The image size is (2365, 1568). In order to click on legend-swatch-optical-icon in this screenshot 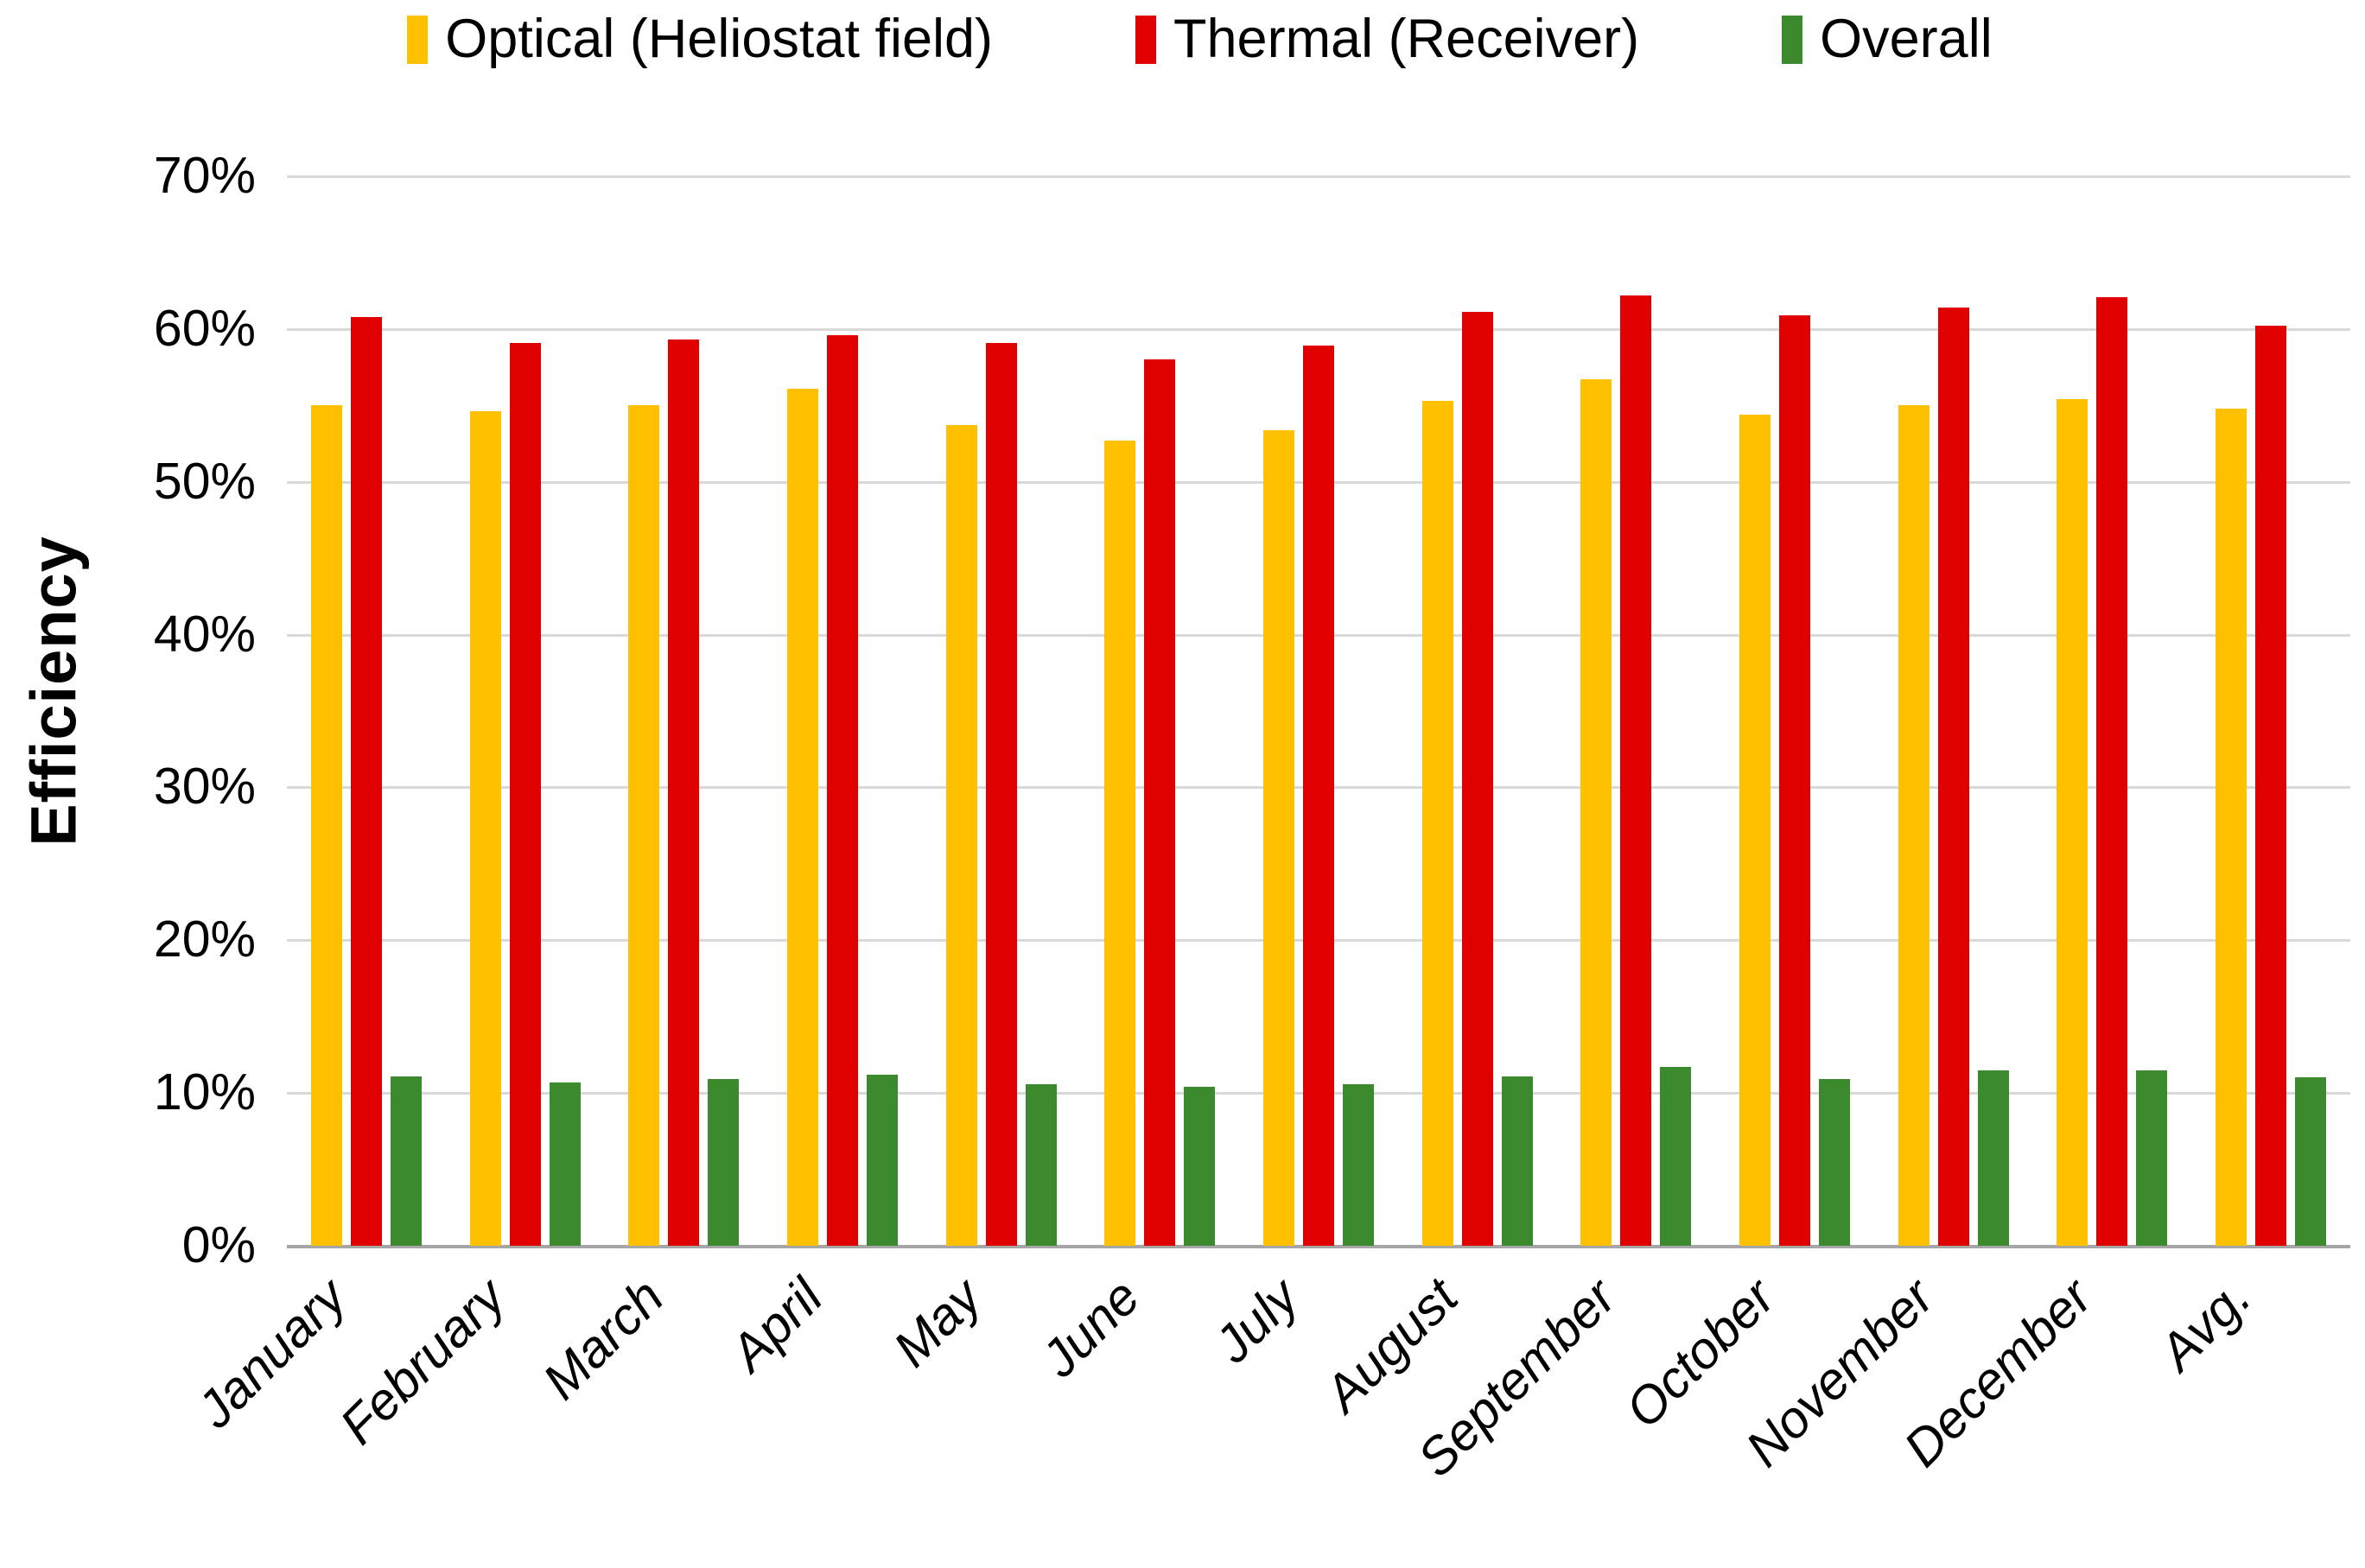, I will do `click(418, 39)`.